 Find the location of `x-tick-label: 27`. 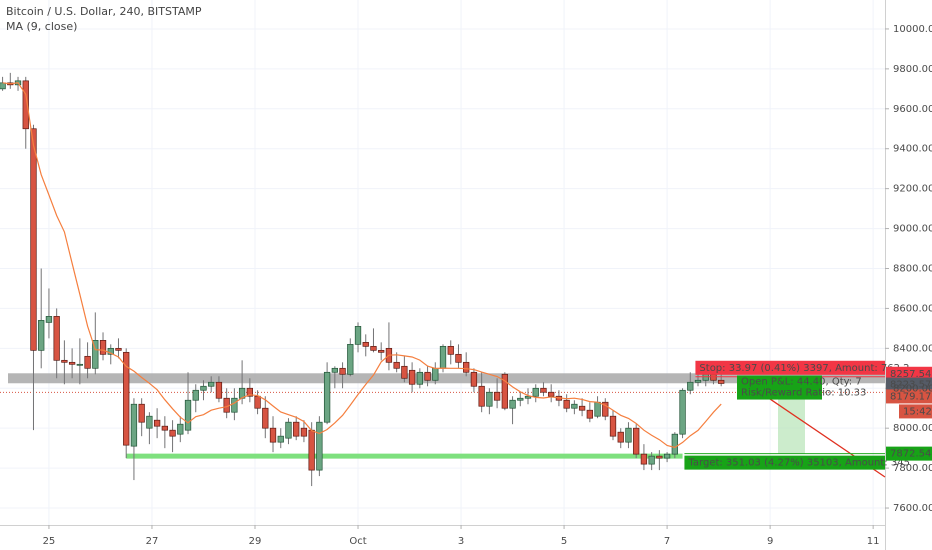

x-tick-label: 27 is located at coordinates (152, 541).